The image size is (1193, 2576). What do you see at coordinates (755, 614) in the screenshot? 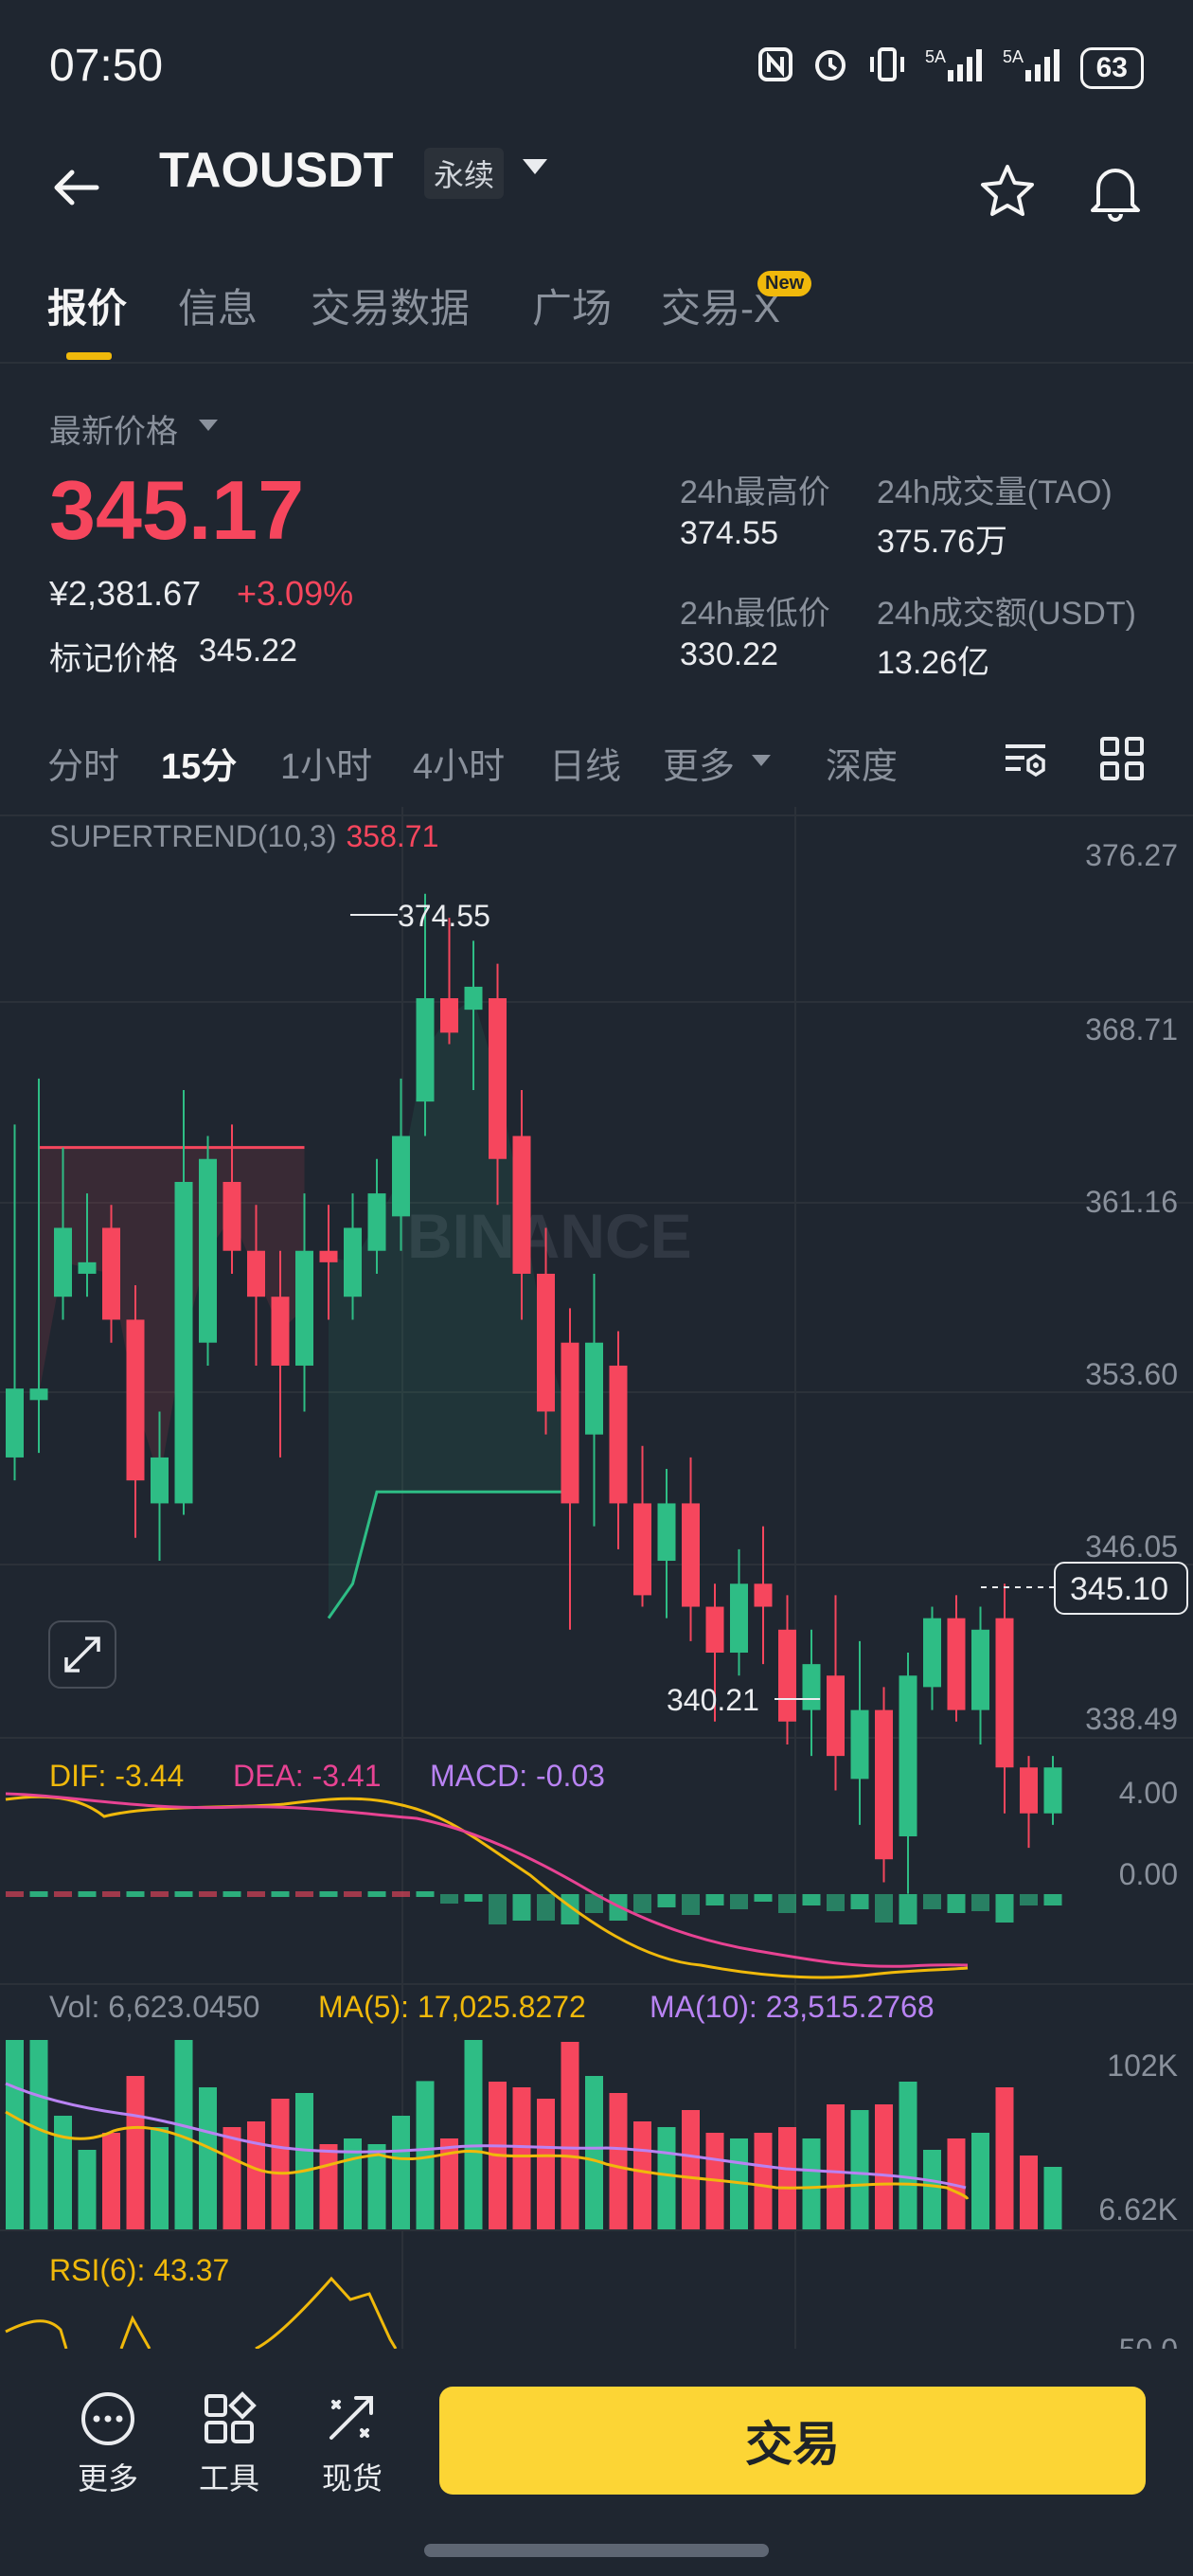
I see `low-24h-label: 24h最低价` at bounding box center [755, 614].